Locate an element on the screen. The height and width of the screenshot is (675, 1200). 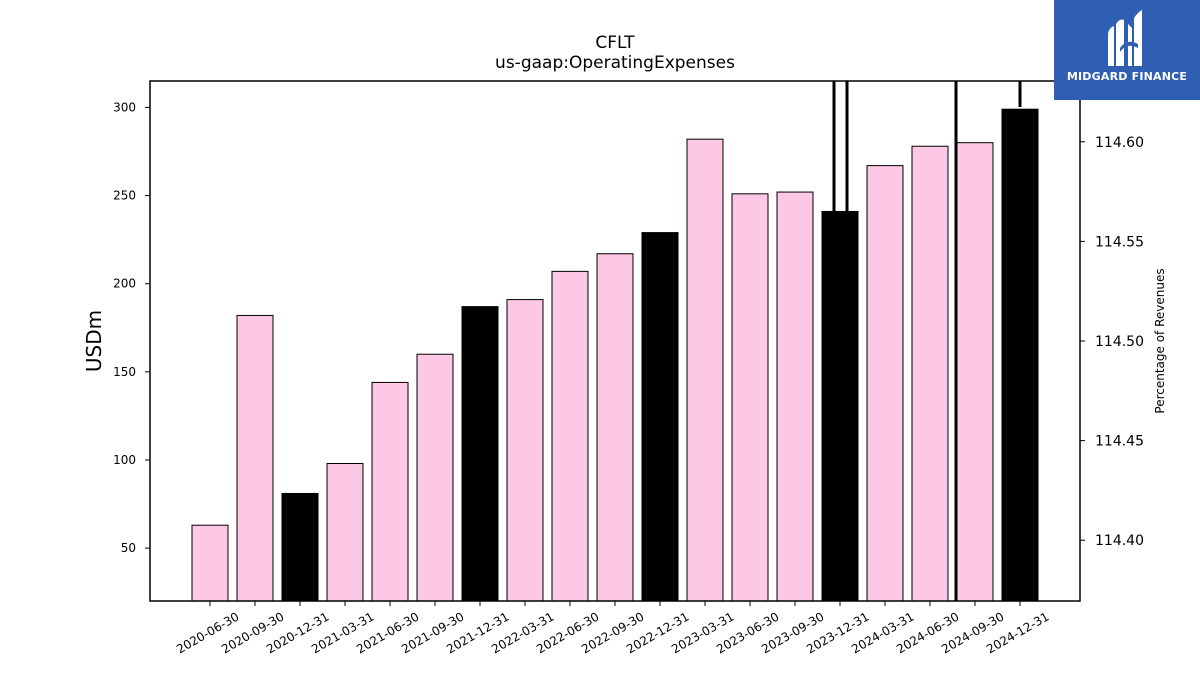
midgard-finance-logo: MIDGARD FINANCE is located at coordinates (1127, 50).